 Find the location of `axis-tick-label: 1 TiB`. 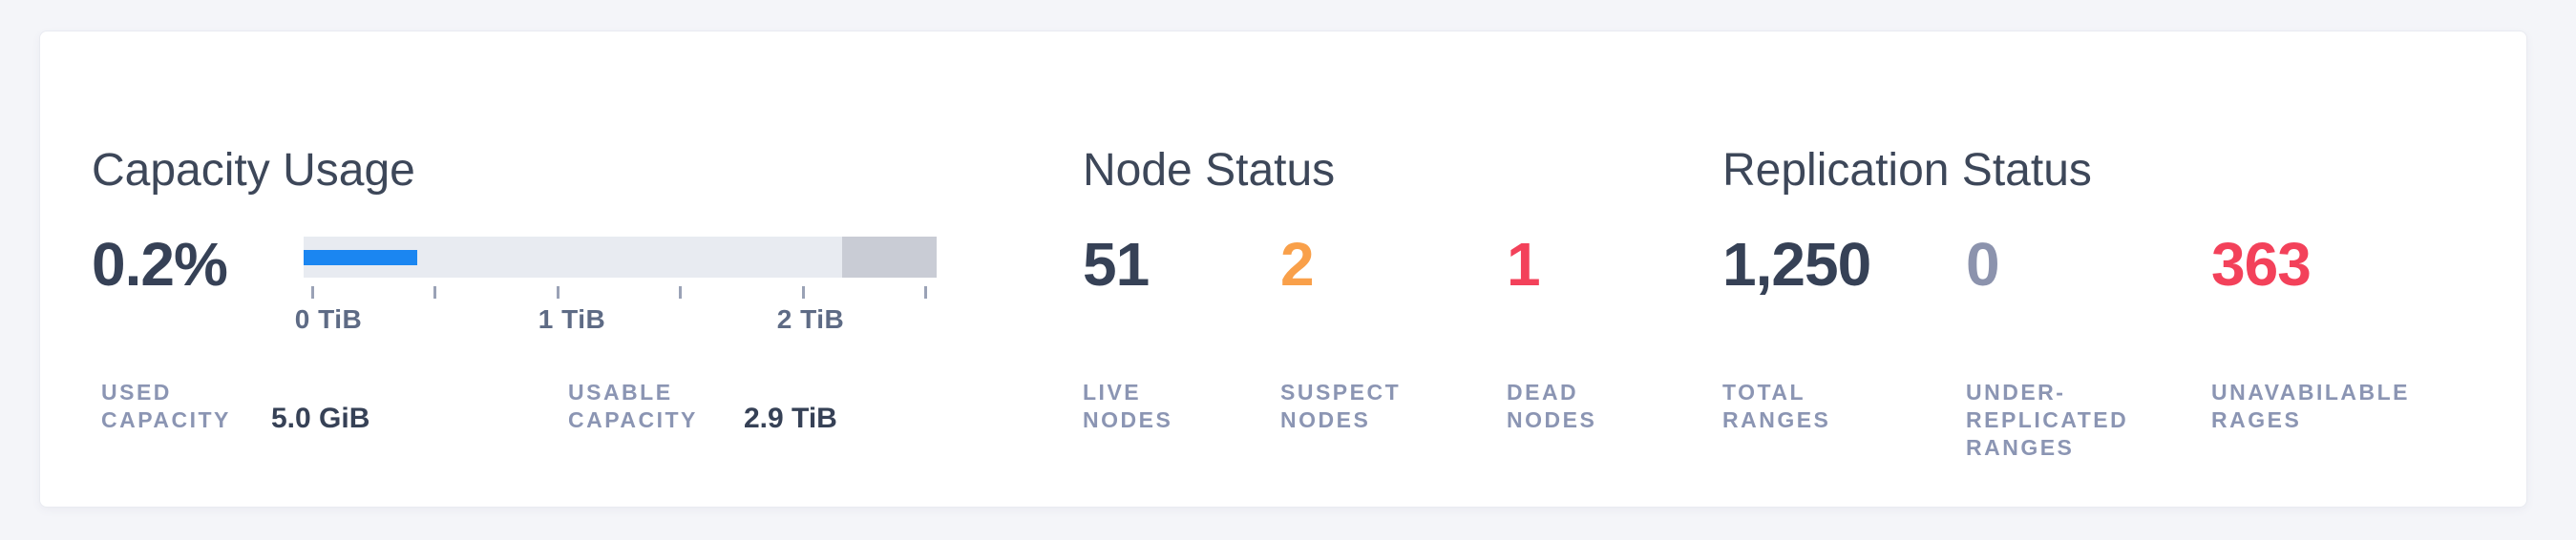

axis-tick-label: 1 TiB is located at coordinates (572, 319).